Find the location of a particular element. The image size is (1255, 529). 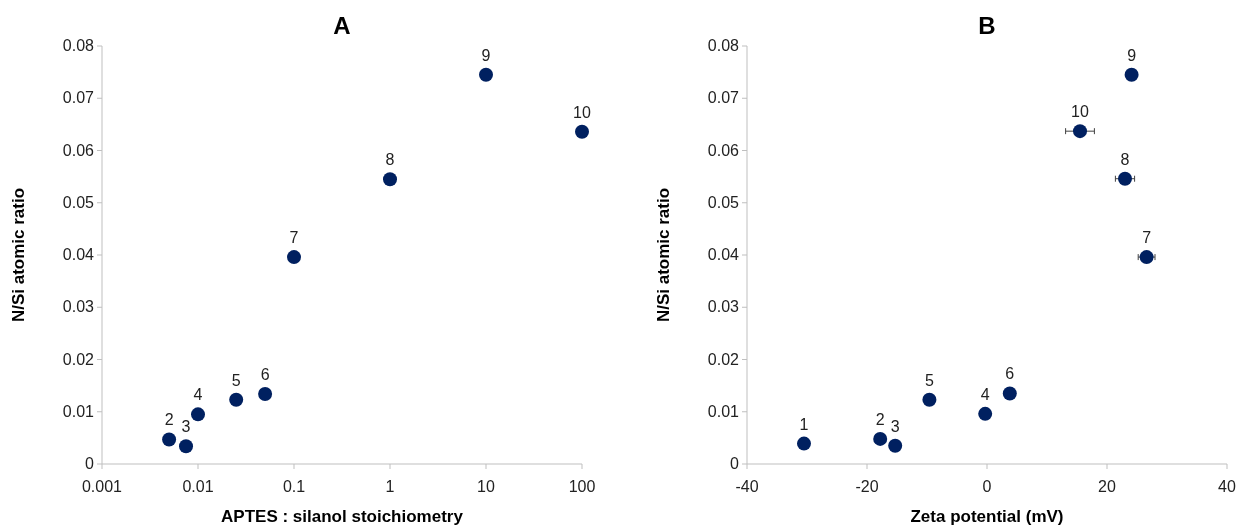

x-tick-label: 0.01 is located at coordinates (198, 486).